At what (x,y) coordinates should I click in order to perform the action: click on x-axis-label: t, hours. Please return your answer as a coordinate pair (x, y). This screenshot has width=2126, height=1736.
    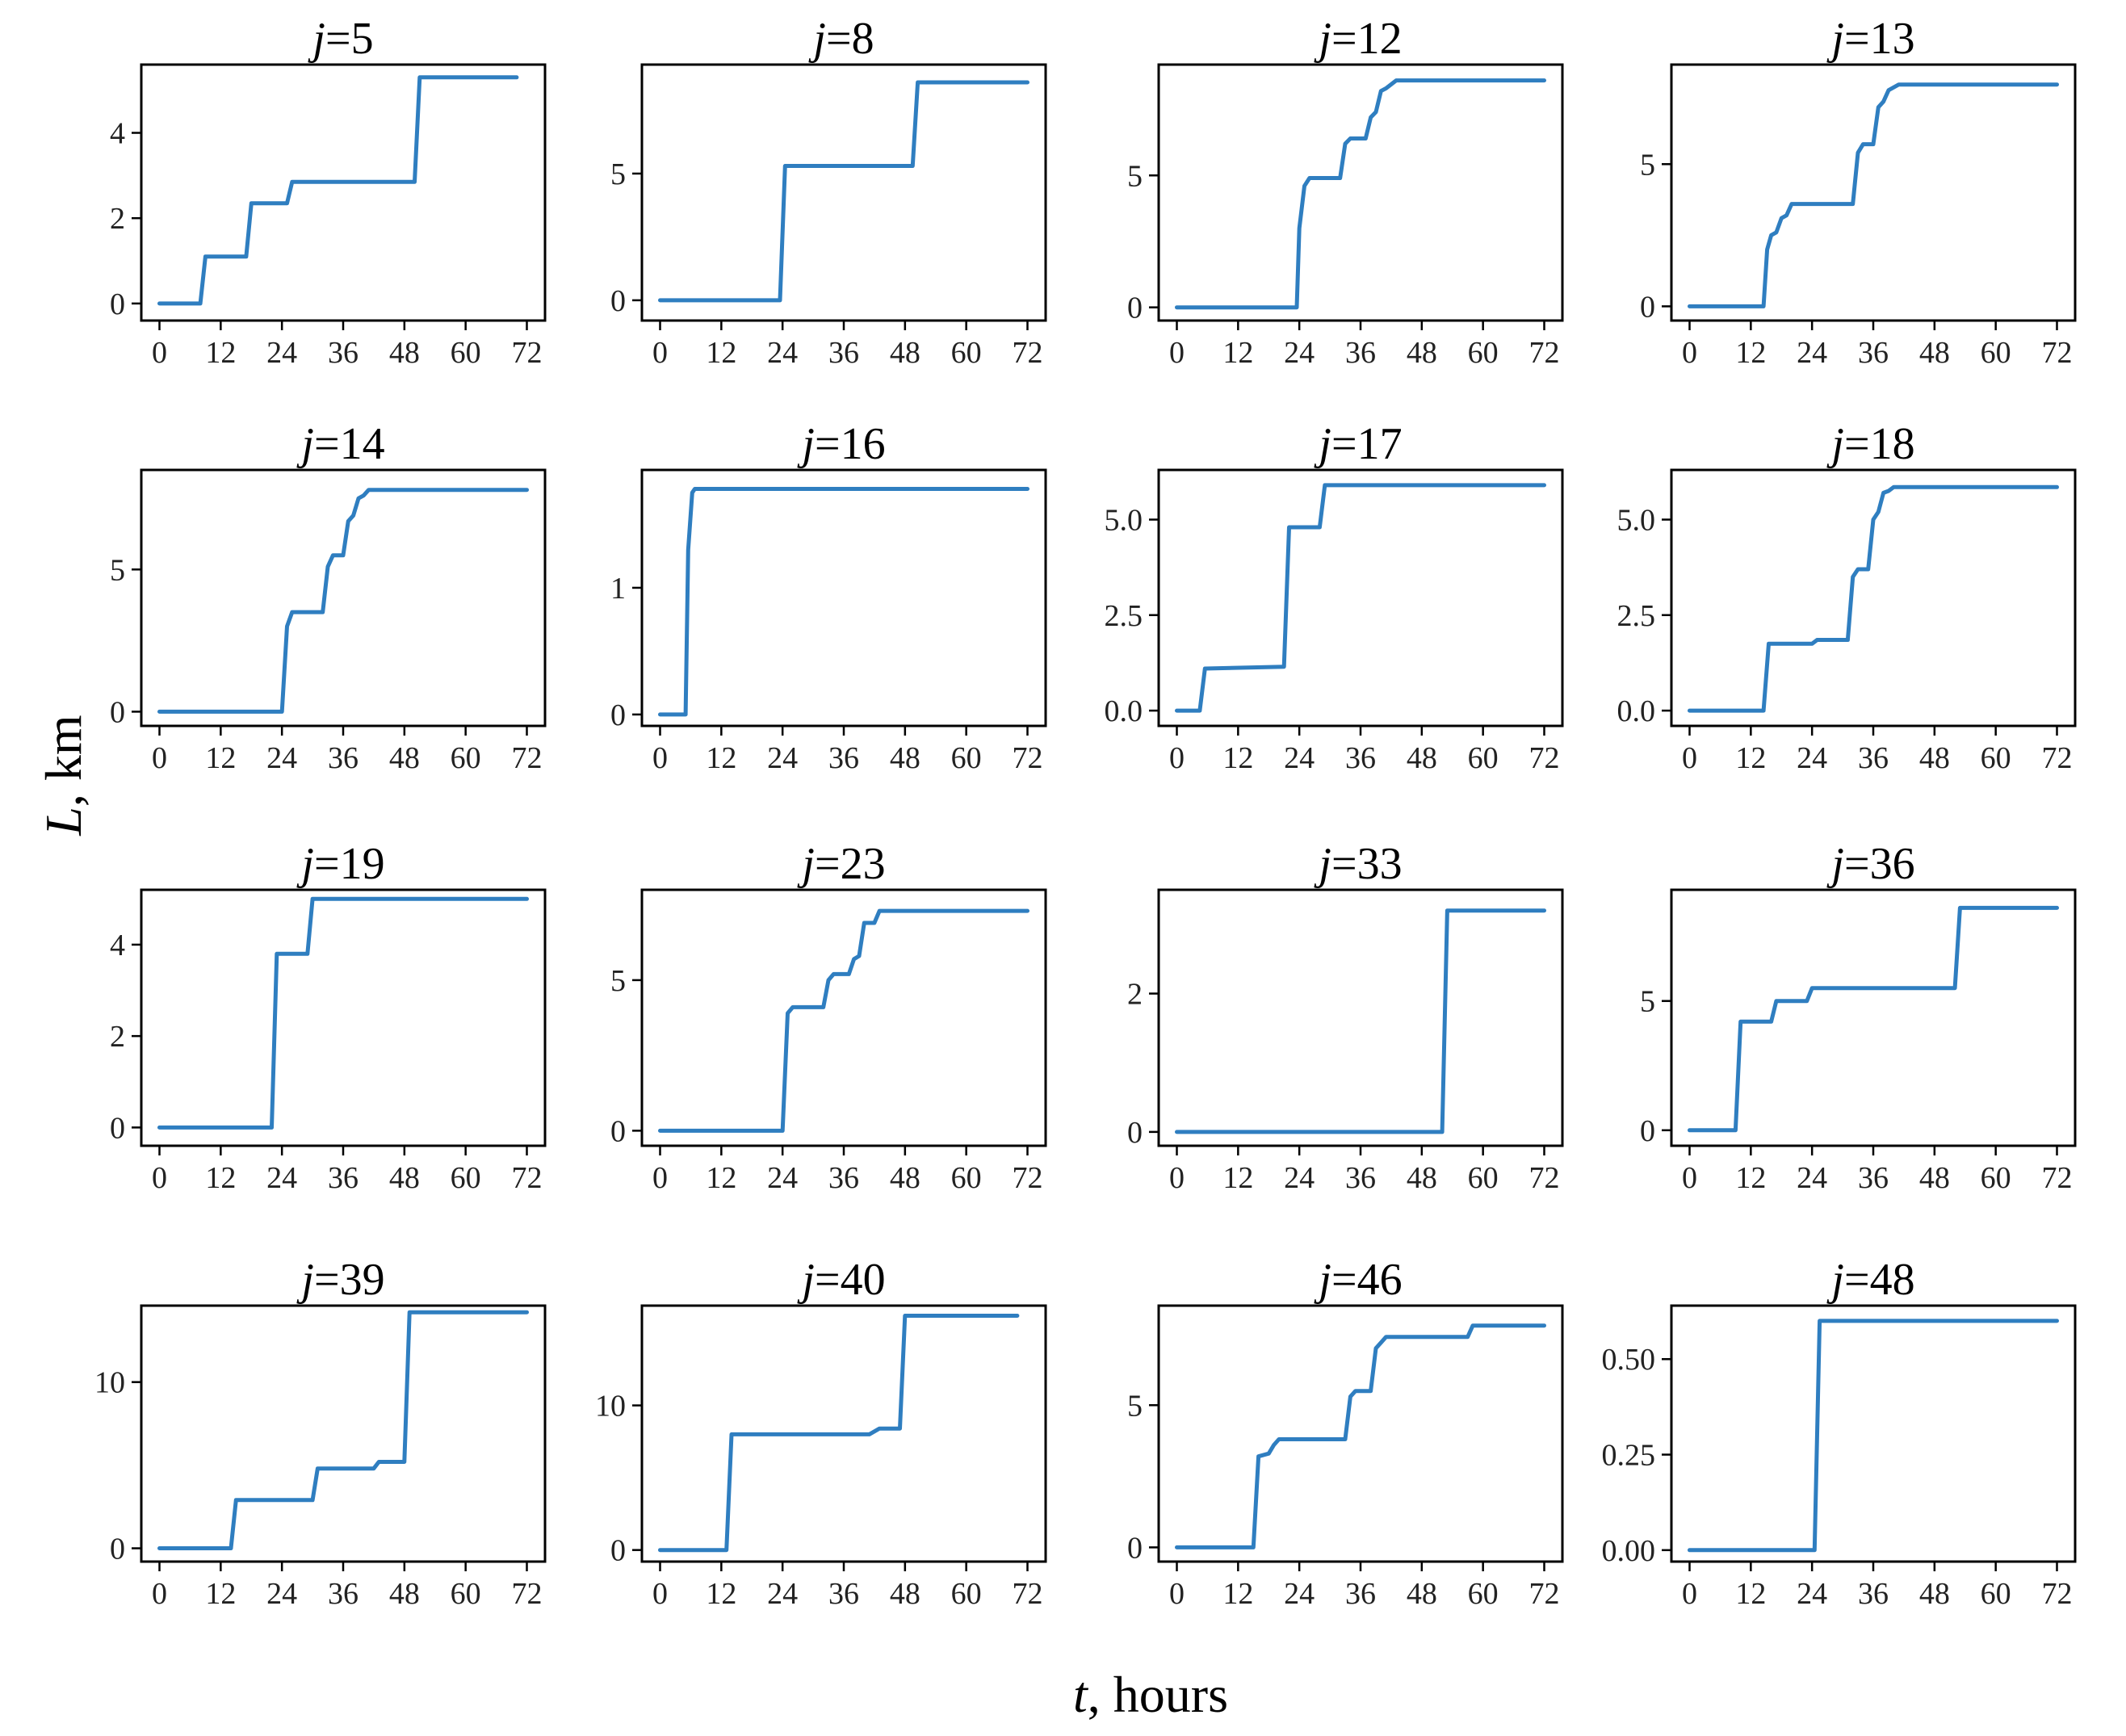
    Looking at the image, I should click on (1150, 1695).